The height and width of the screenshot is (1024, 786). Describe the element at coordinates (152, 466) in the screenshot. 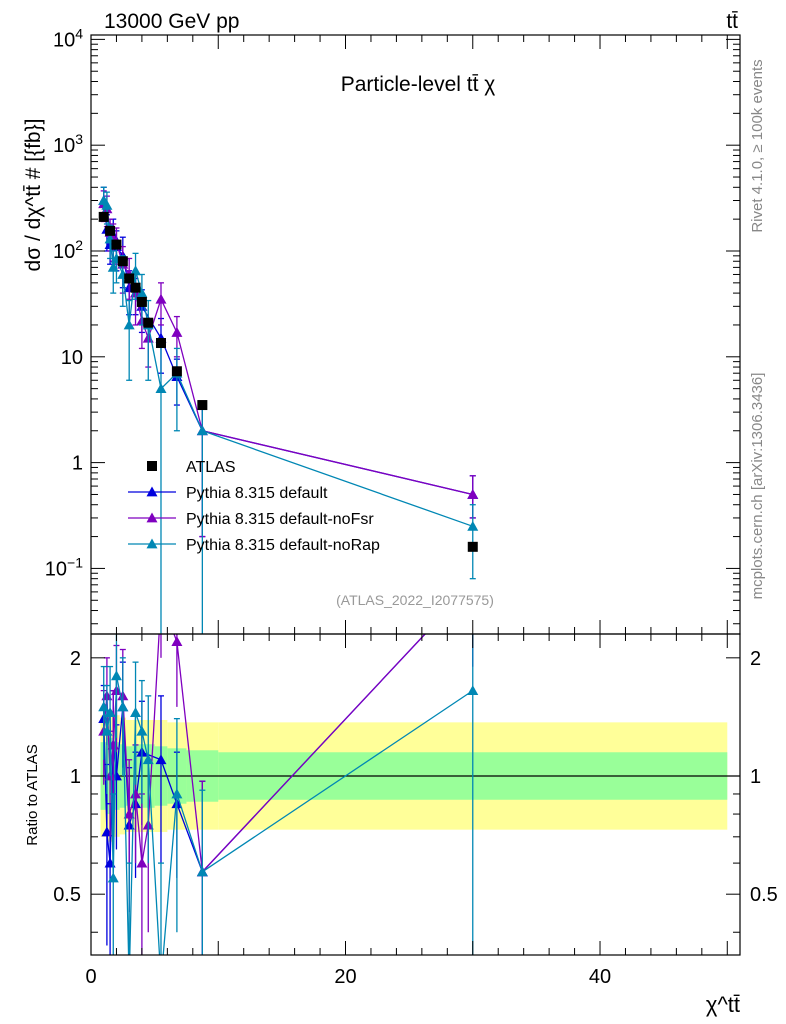

I see `legend-marker-square` at that location.